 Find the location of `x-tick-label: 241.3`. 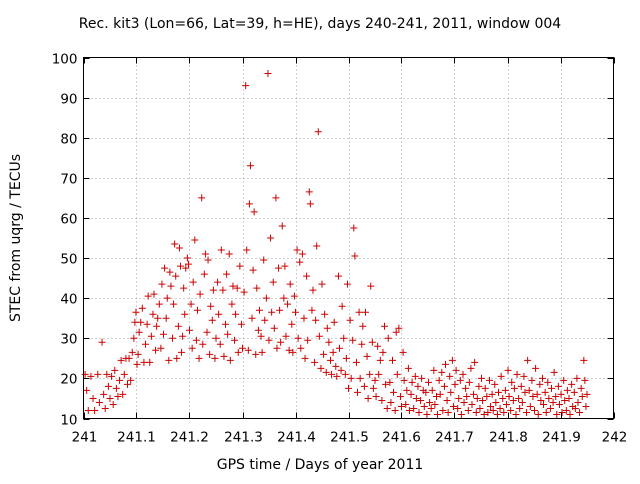

x-tick-label: 241.3 is located at coordinates (243, 438).